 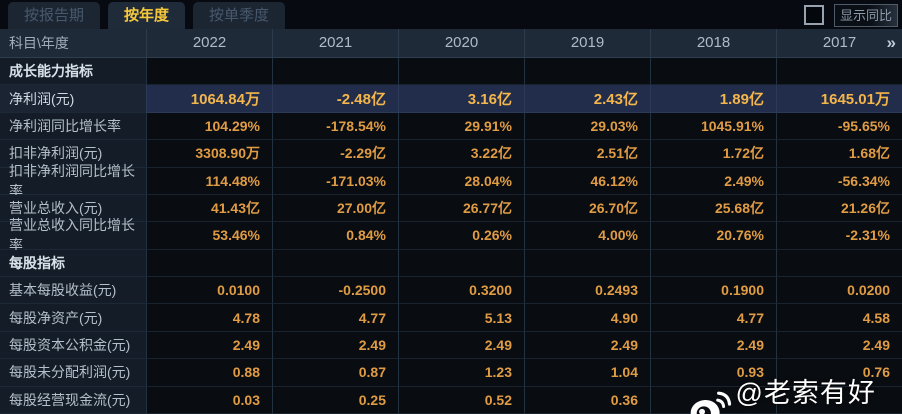 What do you see at coordinates (713, 154) in the screenshot?
I see `cell-value: 1.72亿` at bounding box center [713, 154].